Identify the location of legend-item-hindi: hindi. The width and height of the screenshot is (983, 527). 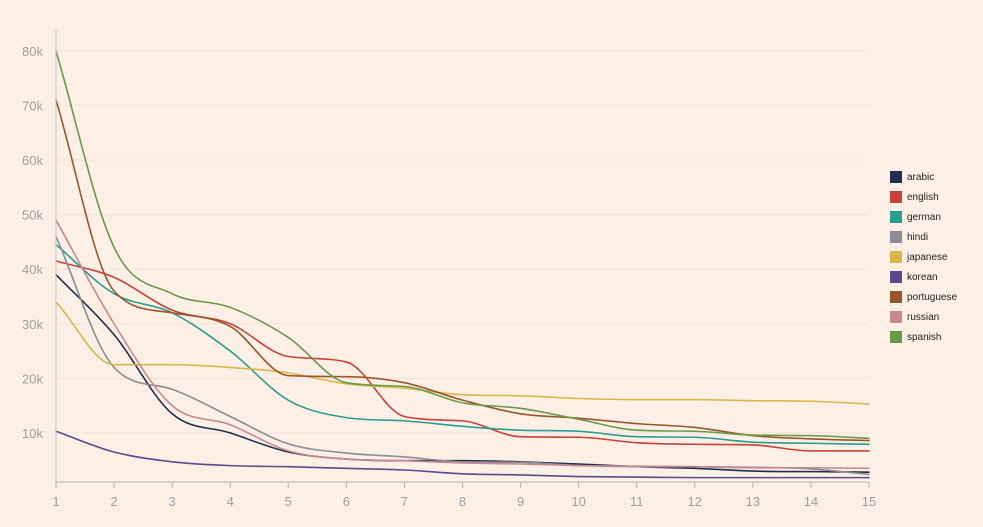
(909, 237).